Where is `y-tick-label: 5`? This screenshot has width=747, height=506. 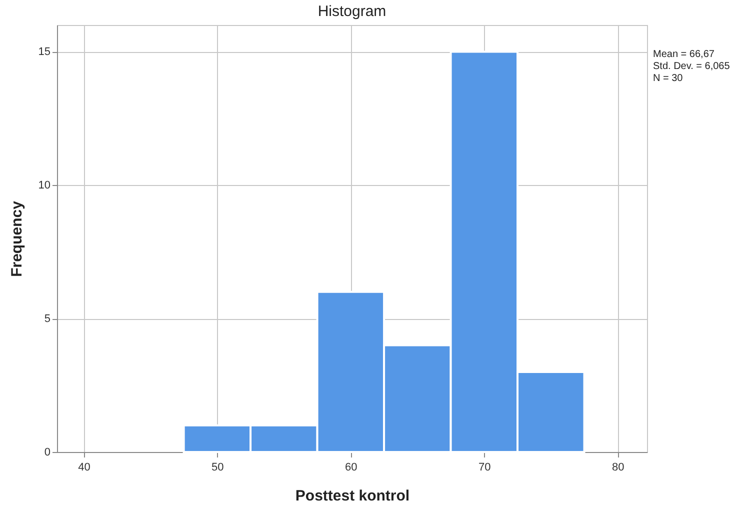 y-tick-label: 5 is located at coordinates (47, 319).